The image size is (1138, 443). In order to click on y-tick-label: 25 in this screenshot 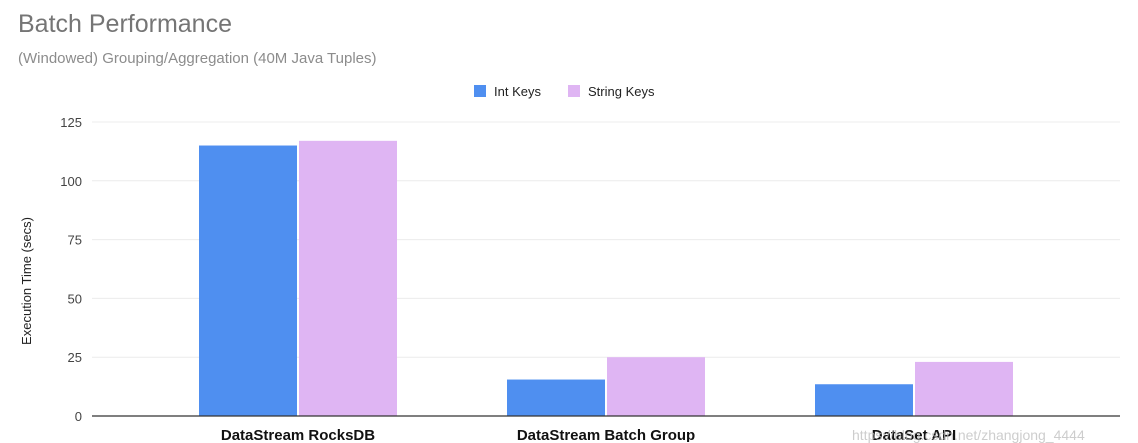, I will do `click(75, 357)`.